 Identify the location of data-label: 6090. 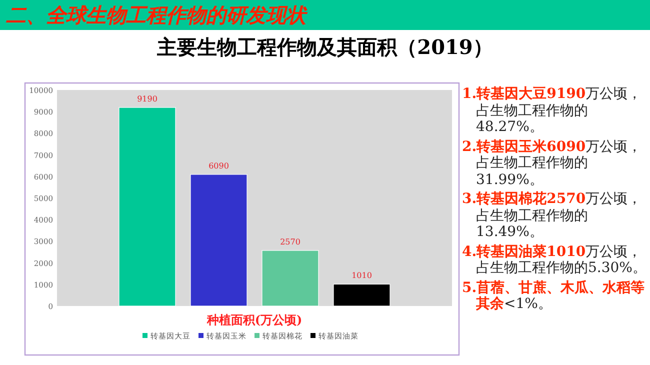
(218, 165).